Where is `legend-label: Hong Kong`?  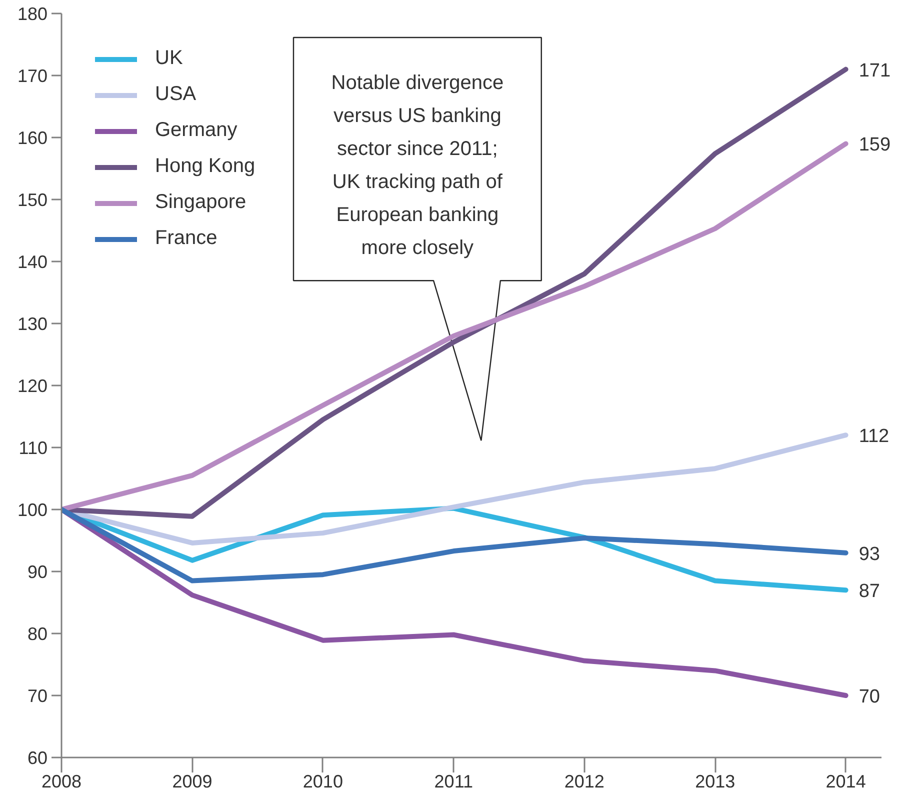
legend-label: Hong Kong is located at coordinates (205, 166).